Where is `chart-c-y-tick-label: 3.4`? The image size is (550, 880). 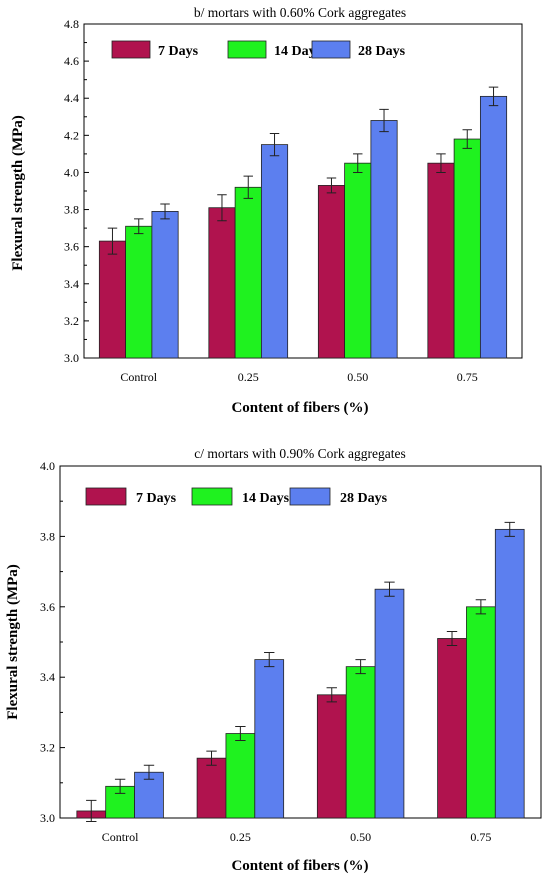
chart-c-y-tick-label: 3.4 is located at coordinates (47, 677).